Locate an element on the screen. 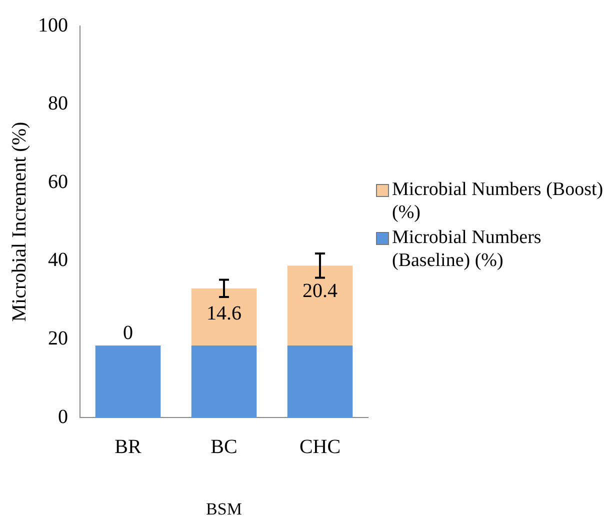  y-tick-label: 40 is located at coordinates (58, 260).